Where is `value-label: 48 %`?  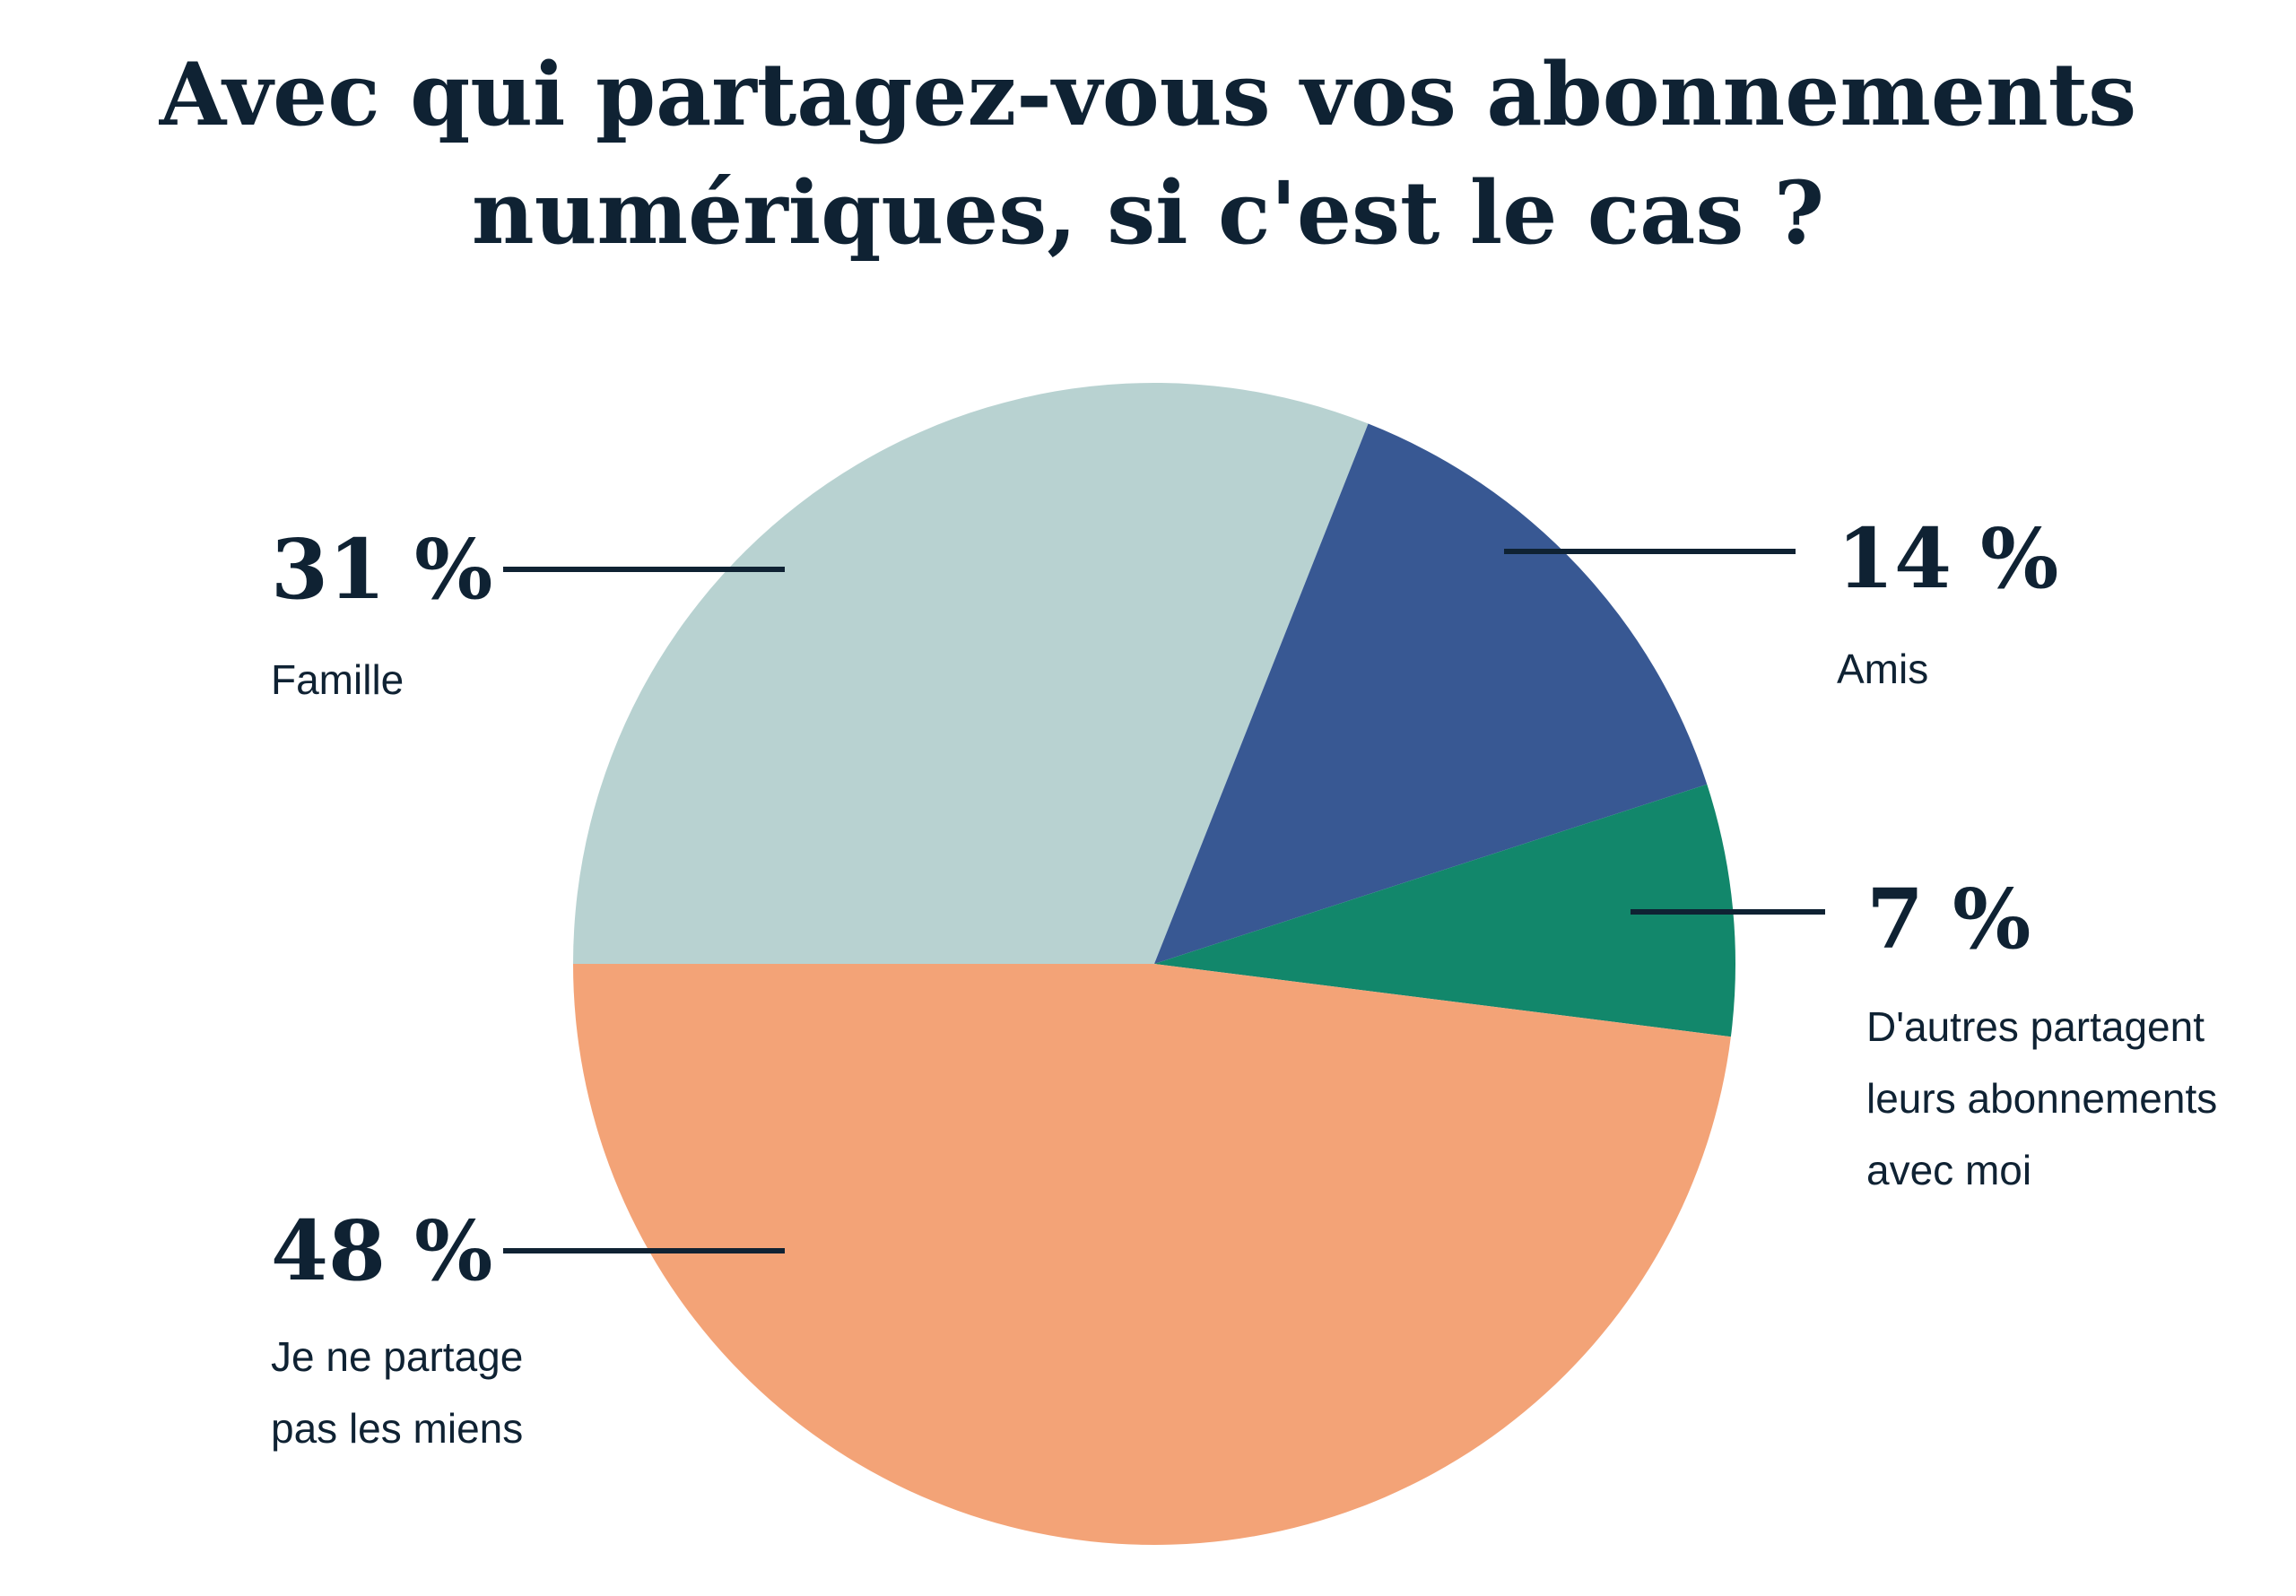 value-label: 48 % is located at coordinates (382, 1250).